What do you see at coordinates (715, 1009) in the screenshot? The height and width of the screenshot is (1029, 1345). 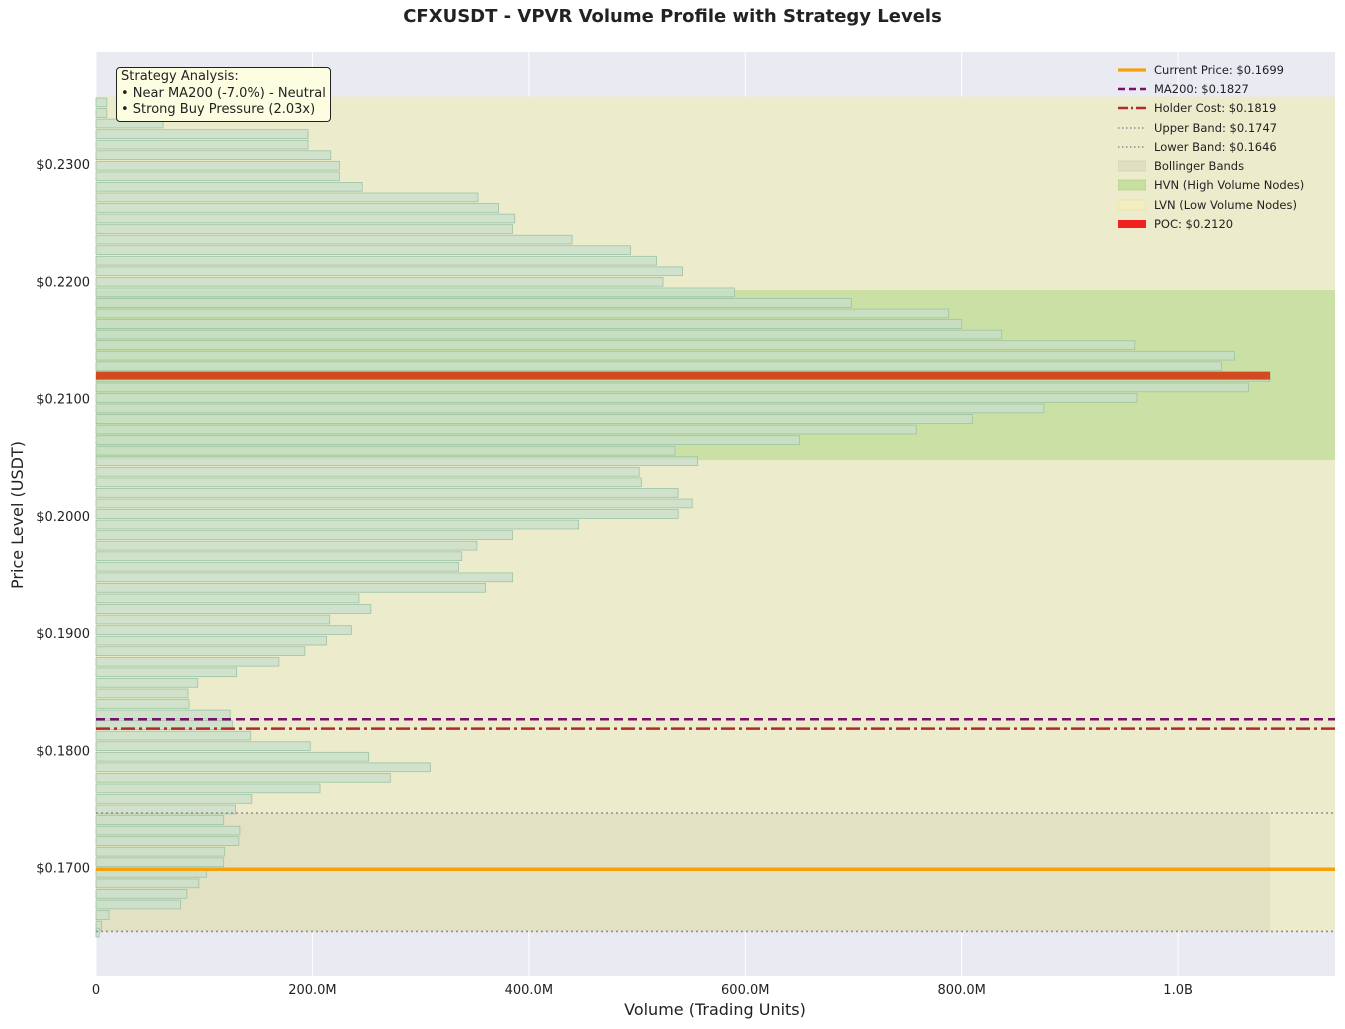 I see `x-axis-label: Volume (Trading Units)` at bounding box center [715, 1009].